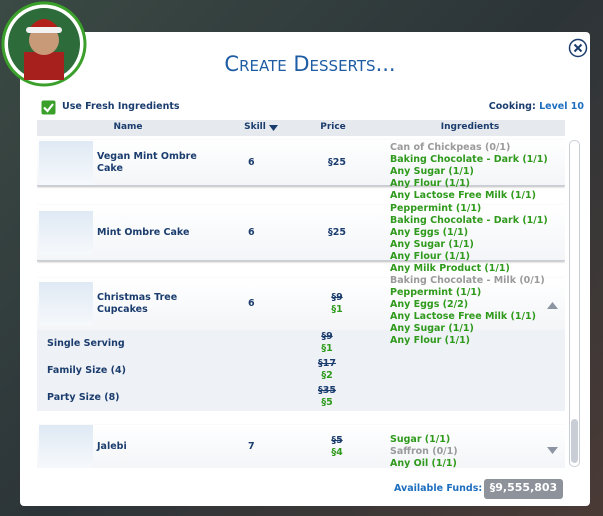  I want to click on checkbox, so click(48, 107).